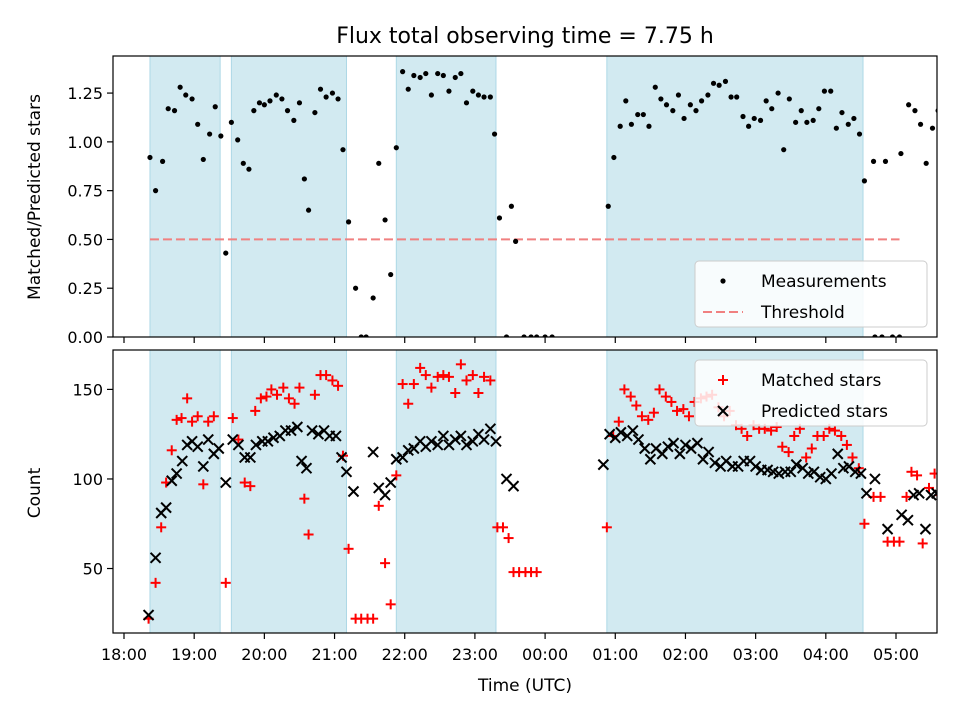 The width and height of the screenshot is (960, 724). Describe the element at coordinates (35, 492) in the screenshot. I see `bottom-ylabel: Count` at that location.